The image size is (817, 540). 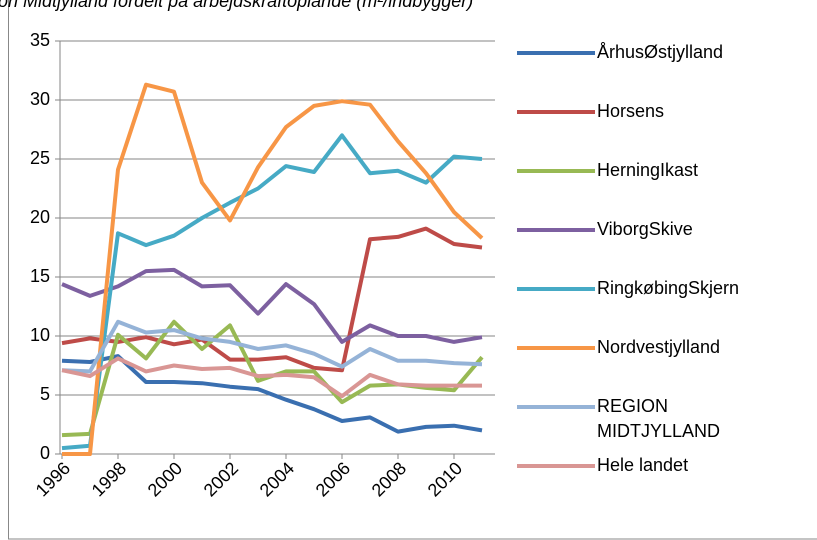 What do you see at coordinates (45, 394) in the screenshot?
I see `y-tick-label: 5` at bounding box center [45, 394].